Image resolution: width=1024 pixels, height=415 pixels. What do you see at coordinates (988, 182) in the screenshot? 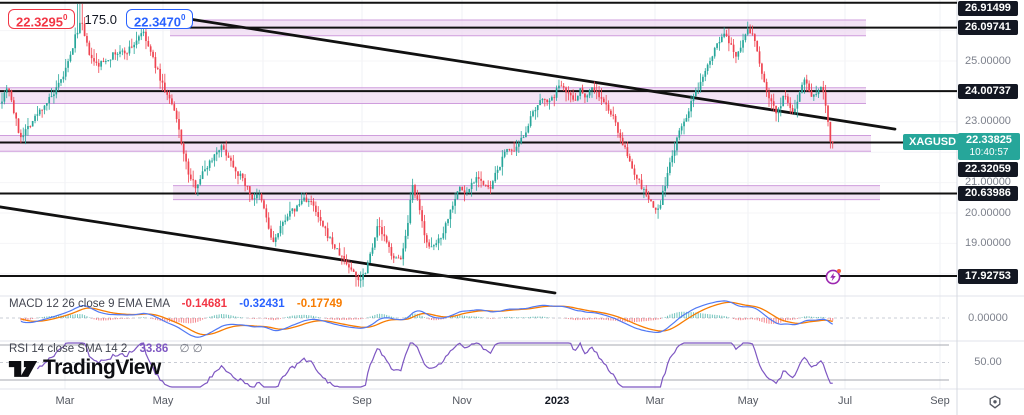
I see `price-axis-label: 21.00000` at bounding box center [988, 182].